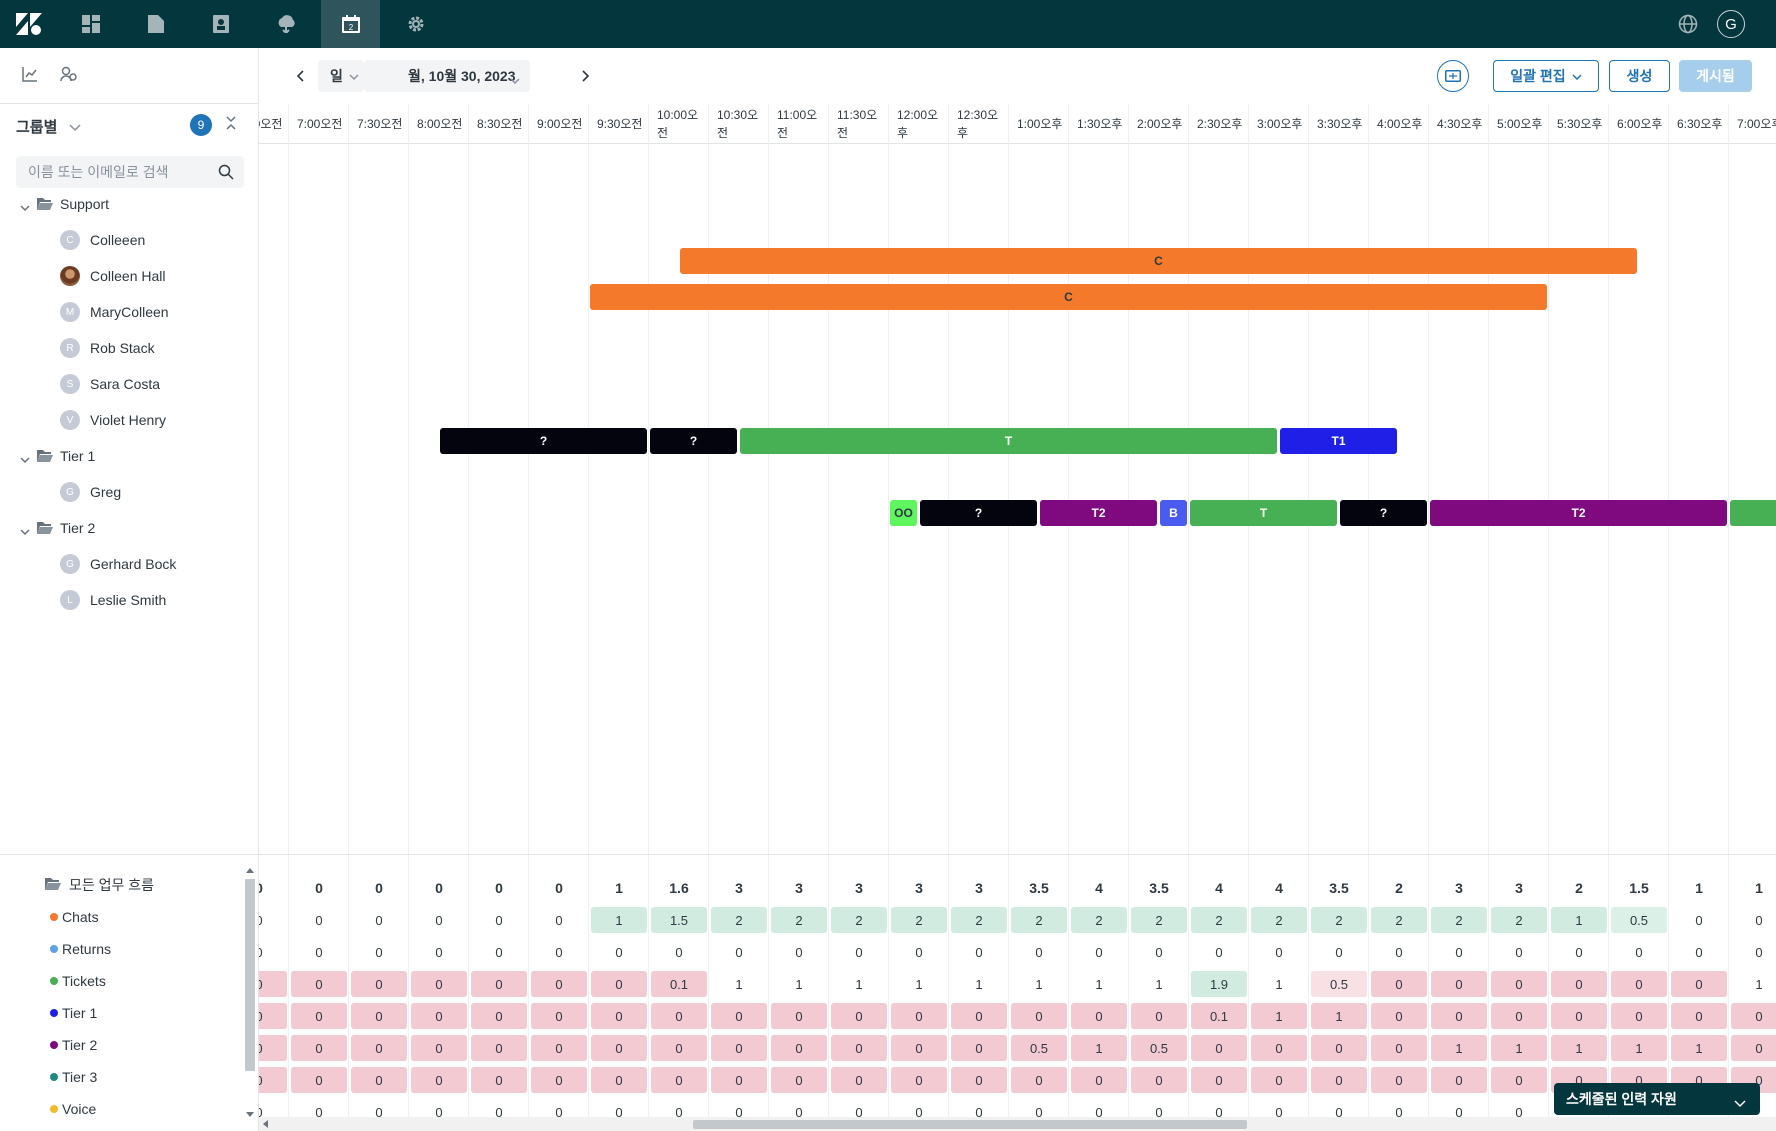 Image resolution: width=1776 pixels, height=1131 pixels. Describe the element at coordinates (73, 1077) in the screenshot. I see `workstream-row: Tier 3` at that location.